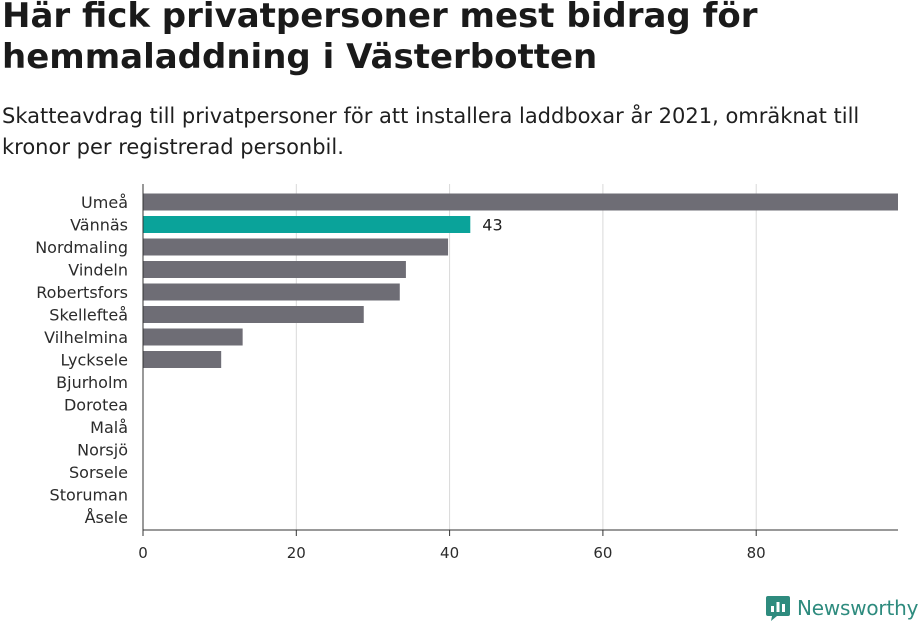 This screenshot has width=920, height=625. I want to click on category-label: Skellefteå, so click(88, 315).